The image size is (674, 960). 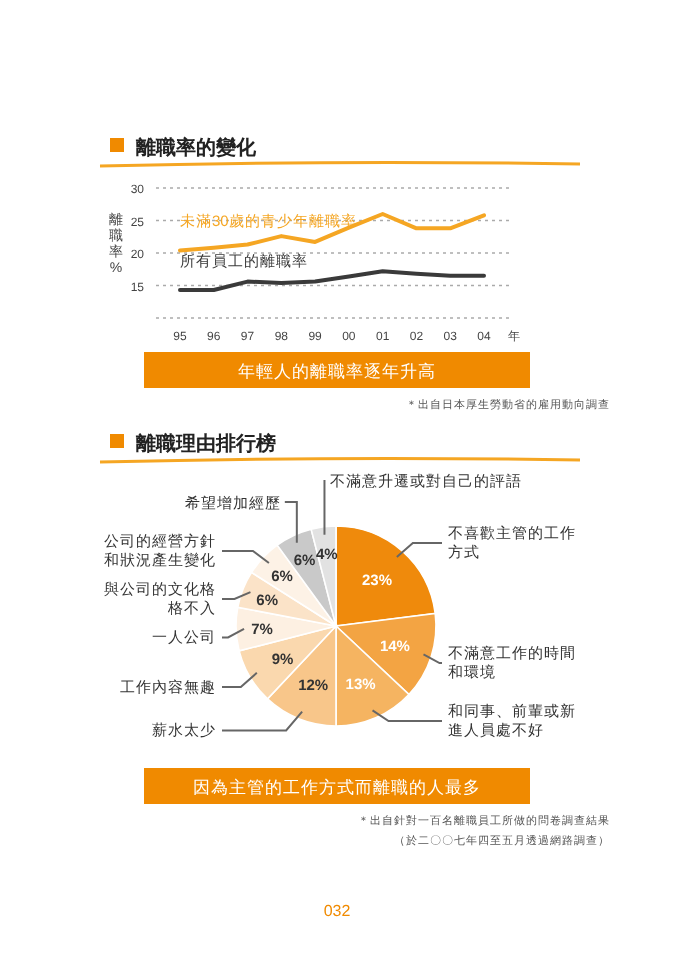 What do you see at coordinates (337, 371) in the screenshot?
I see `text: 年輕人的離職率逐年升高` at bounding box center [337, 371].